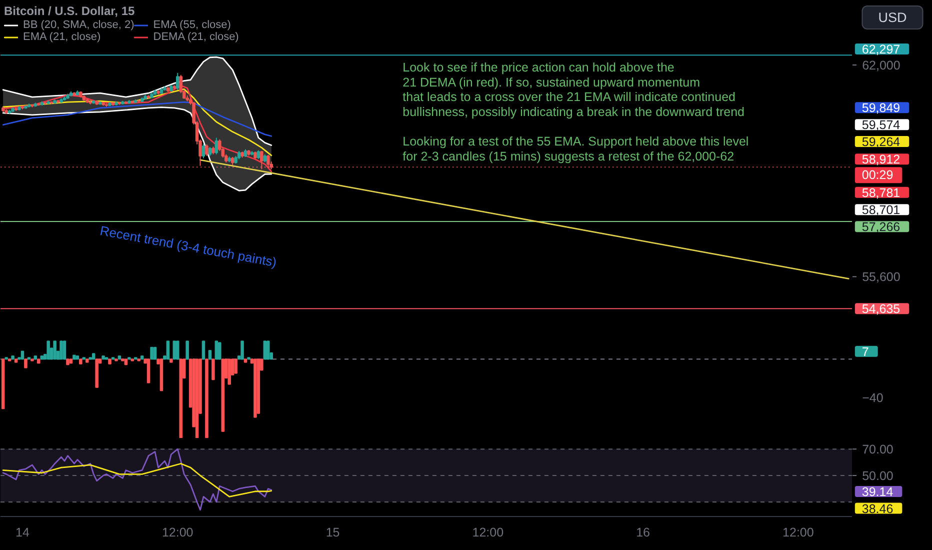  What do you see at coordinates (881, 108) in the screenshot?
I see `text: 59,849` at bounding box center [881, 108].